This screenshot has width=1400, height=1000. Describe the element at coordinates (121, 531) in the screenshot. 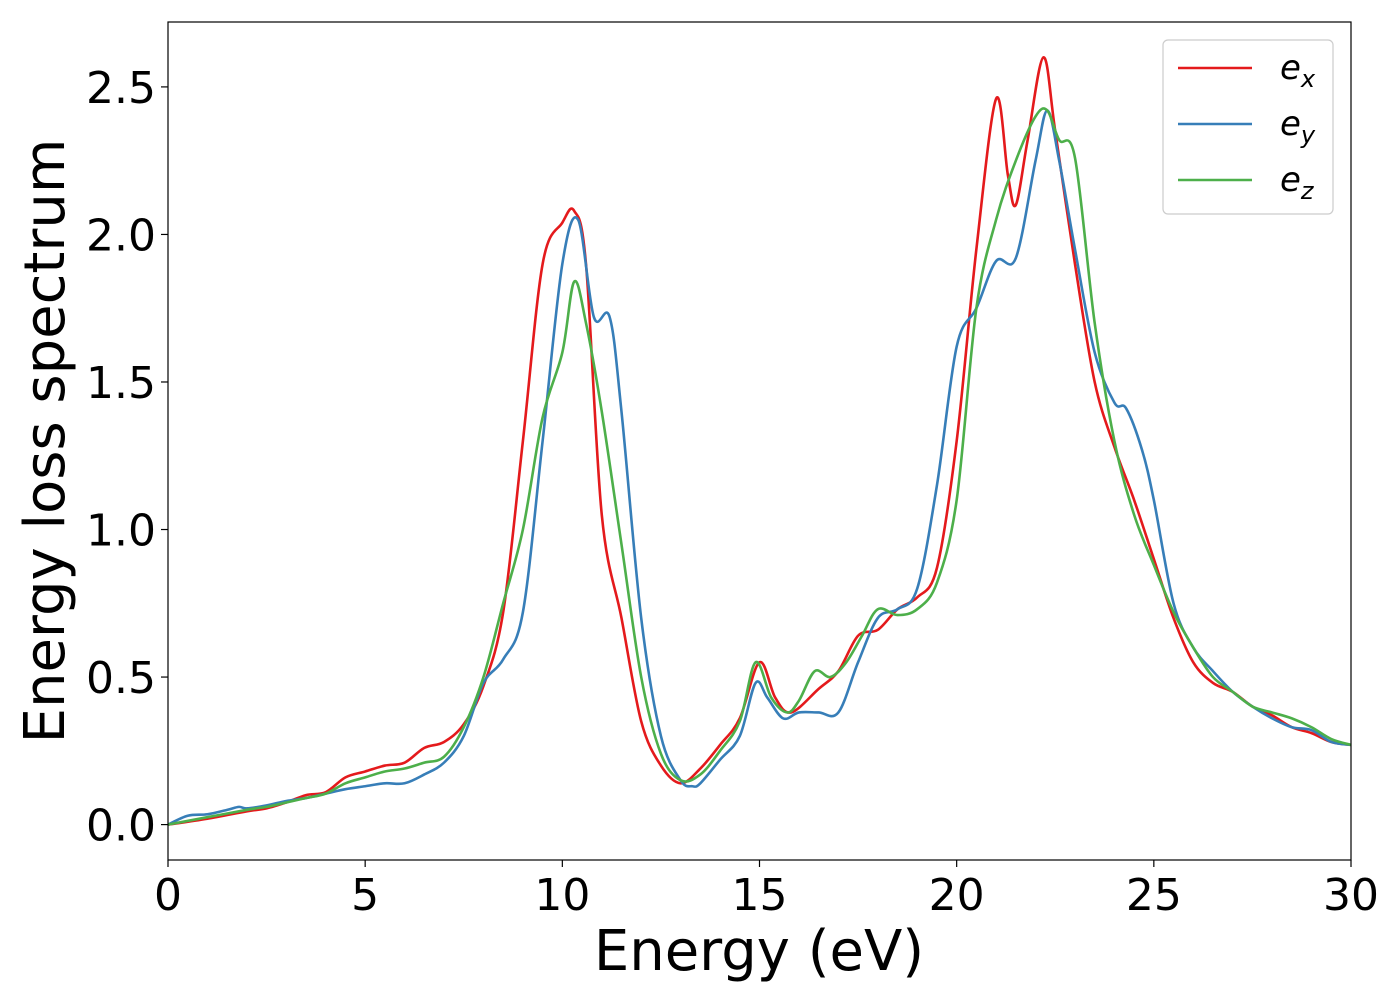

I see `y-tick-label: 1.0` at that location.